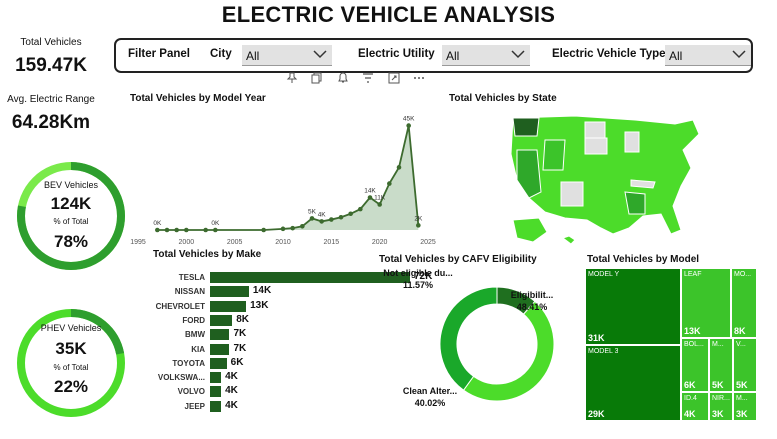 This screenshot has height=439, width=777. I want to click on state-tennessee, so click(643, 184).